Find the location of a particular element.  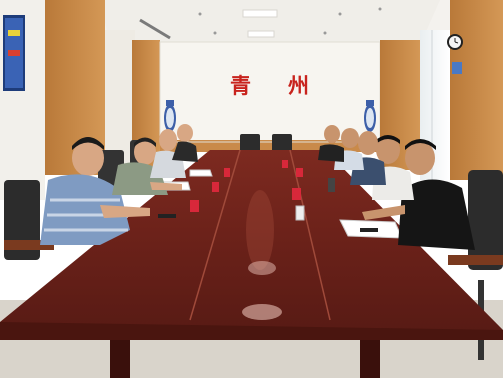

person-right-front is located at coordinates (418, 194).